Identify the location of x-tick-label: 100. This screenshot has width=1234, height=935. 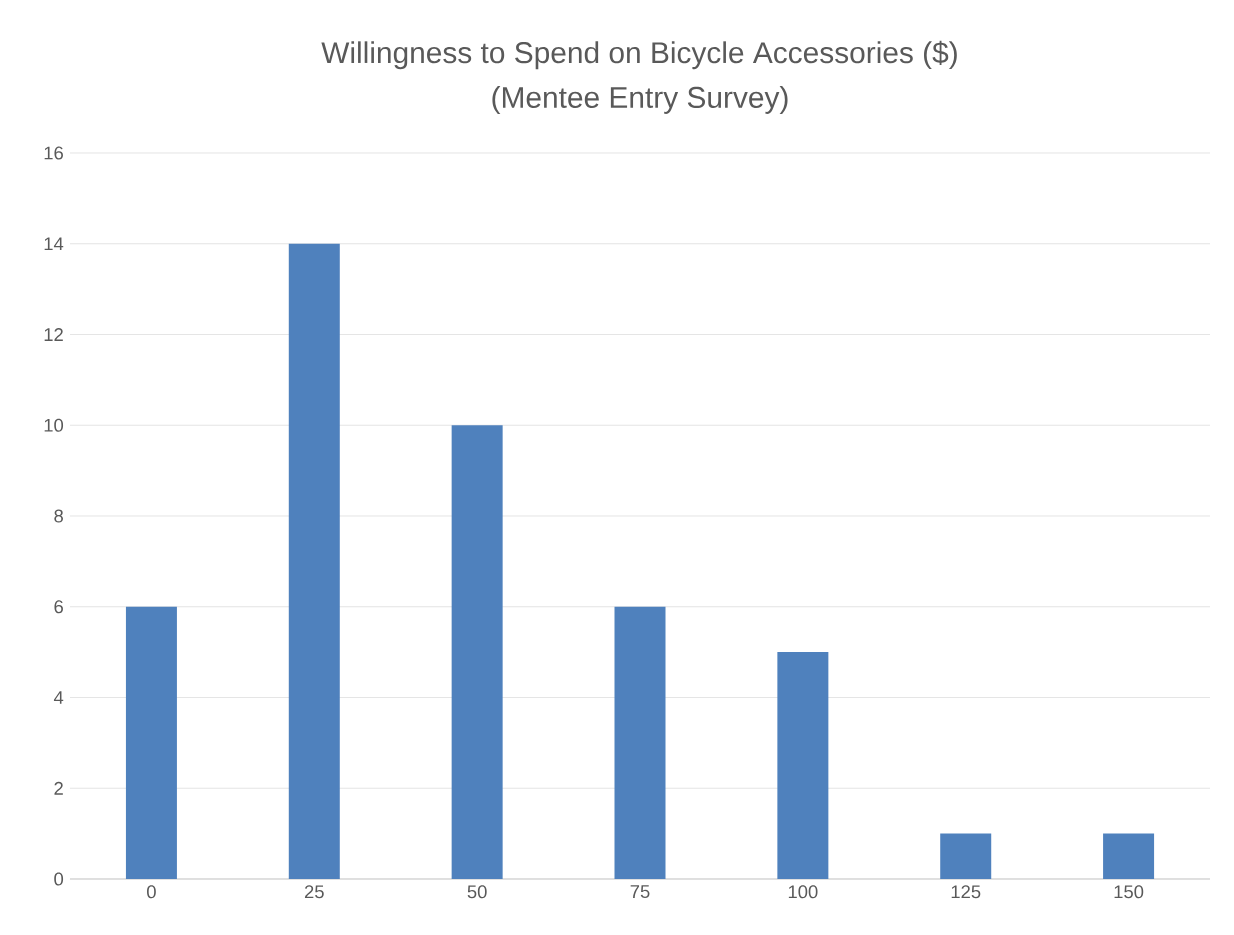
(803, 892).